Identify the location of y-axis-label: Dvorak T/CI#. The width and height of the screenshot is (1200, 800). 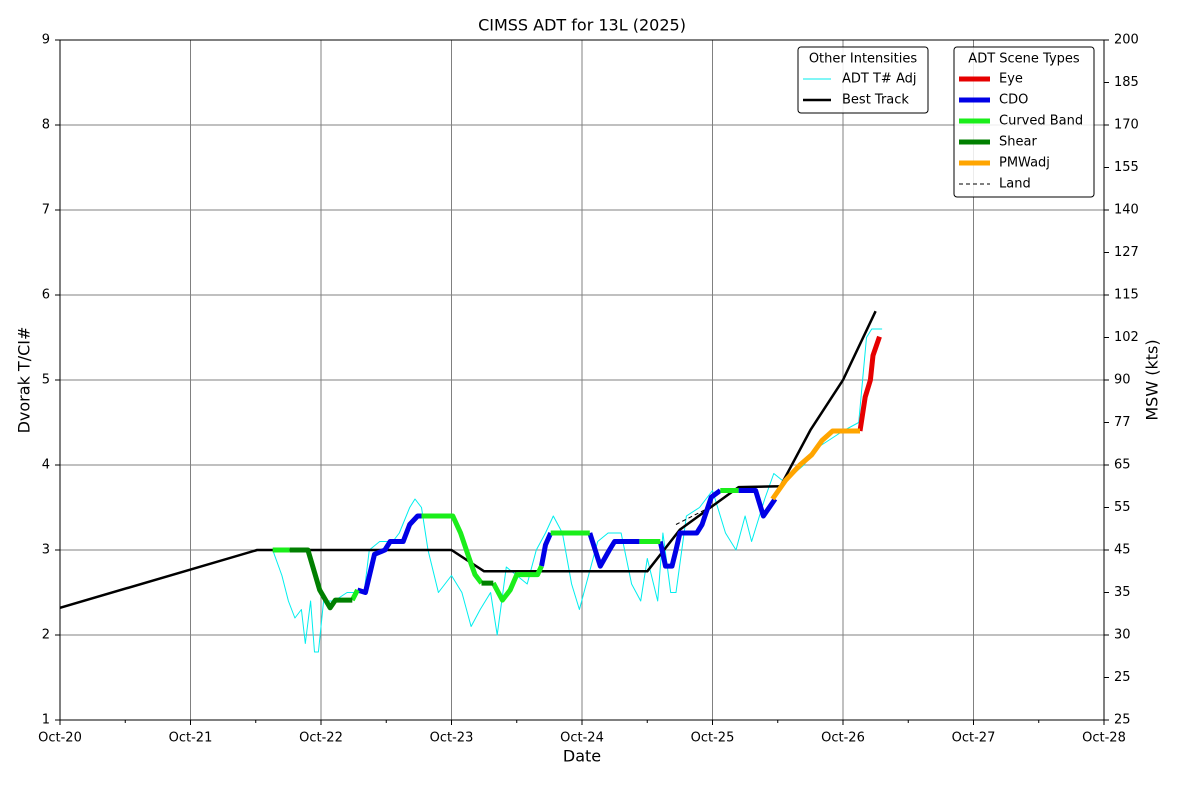
(24, 380).